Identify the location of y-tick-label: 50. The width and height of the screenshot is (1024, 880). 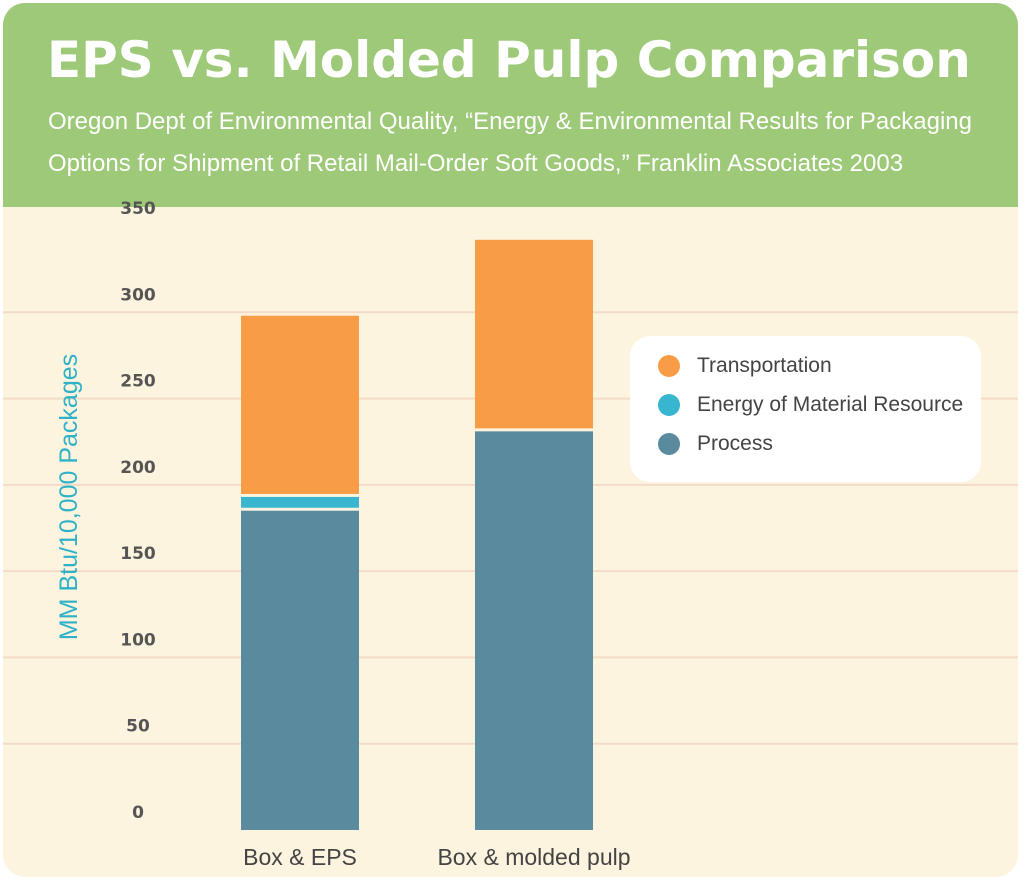
(138, 727).